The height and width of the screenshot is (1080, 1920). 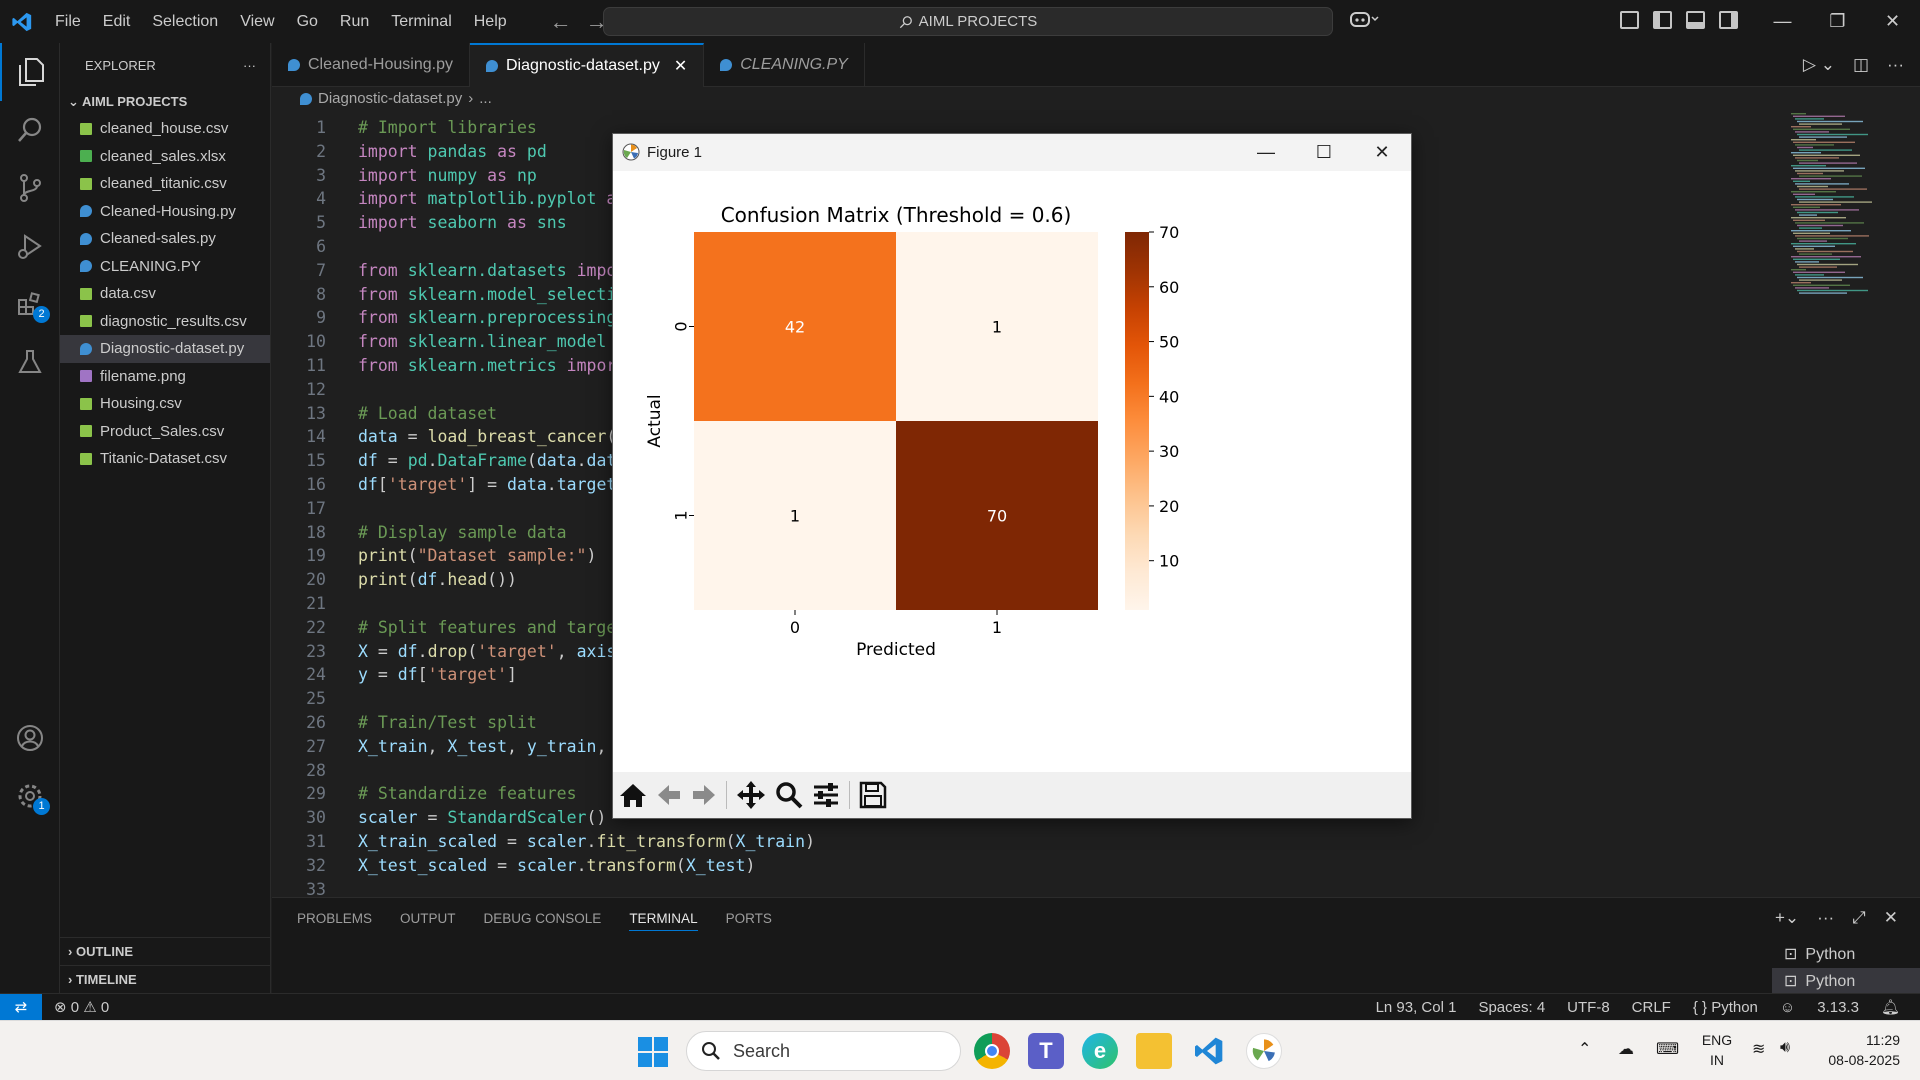 I want to click on onedrive-icon: ☁, so click(x=1626, y=1049).